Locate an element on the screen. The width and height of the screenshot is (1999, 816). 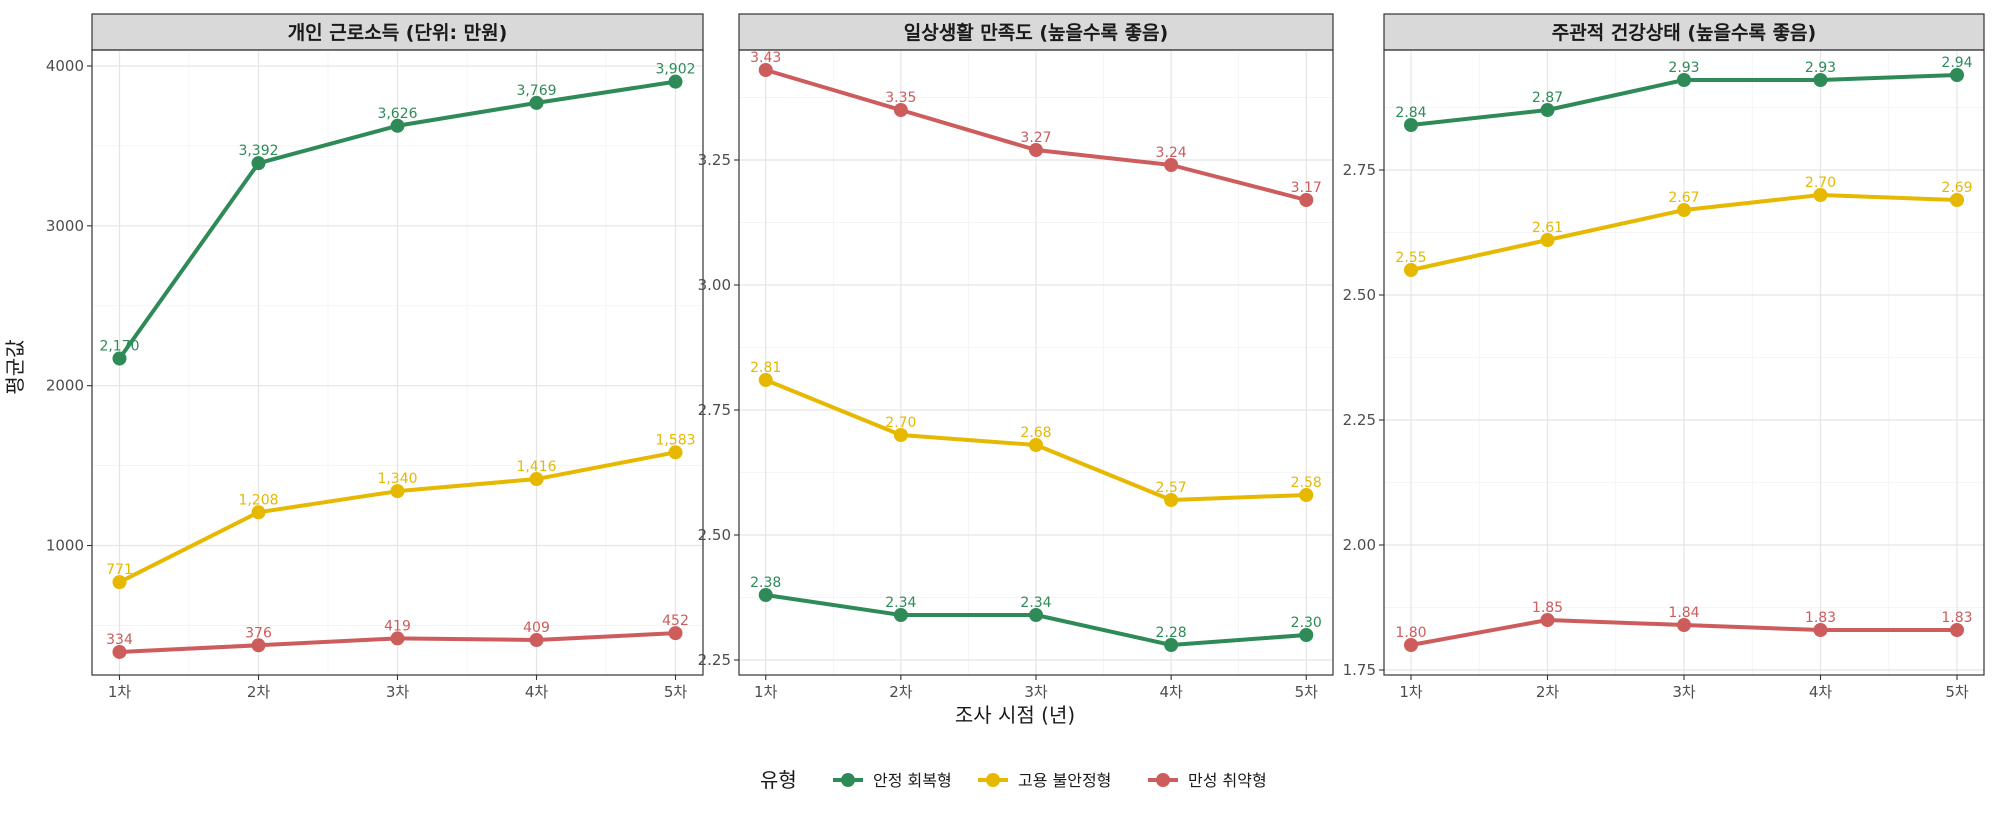
legend-title: 유형 is located at coordinates (778, 780).